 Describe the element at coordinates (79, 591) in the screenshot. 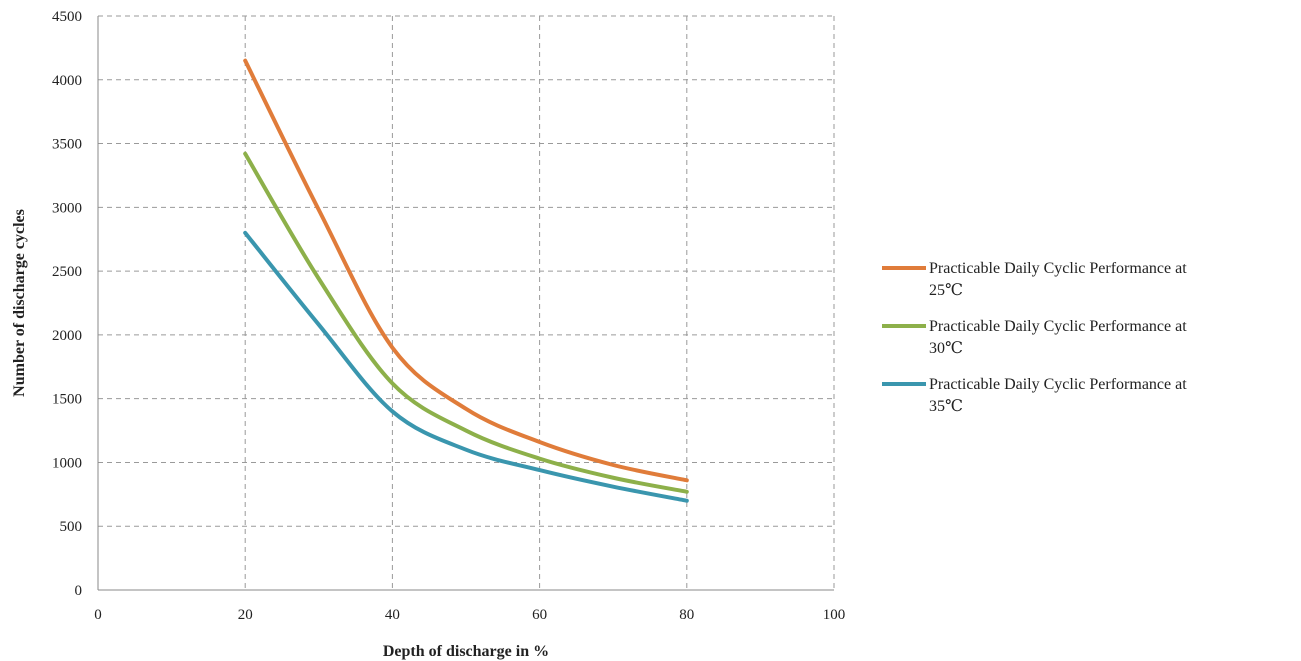

I see `y-tick-label: 0` at that location.